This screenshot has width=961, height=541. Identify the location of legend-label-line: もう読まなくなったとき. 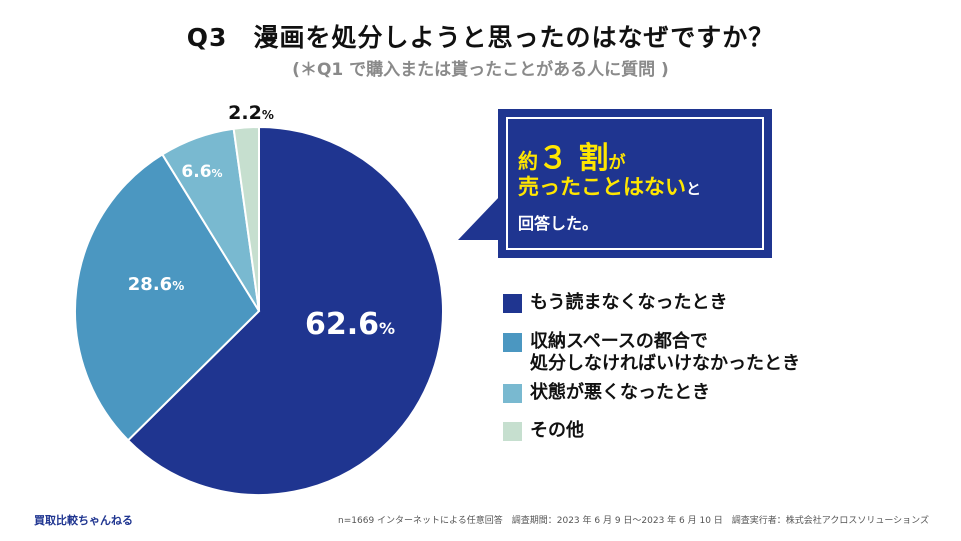
(629, 302).